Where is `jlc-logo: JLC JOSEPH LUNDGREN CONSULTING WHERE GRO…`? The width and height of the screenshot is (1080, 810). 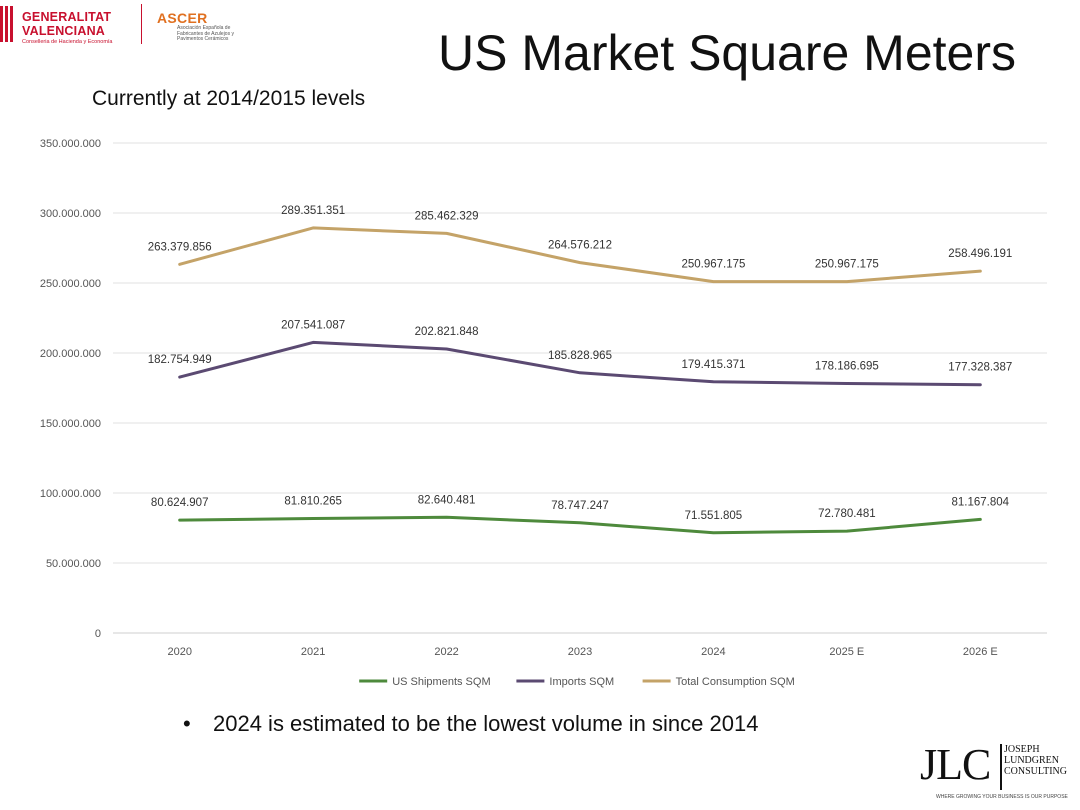 jlc-logo: JLC JOSEPH LUNDGREN CONSULTING WHERE GRO… is located at coordinates (999, 773).